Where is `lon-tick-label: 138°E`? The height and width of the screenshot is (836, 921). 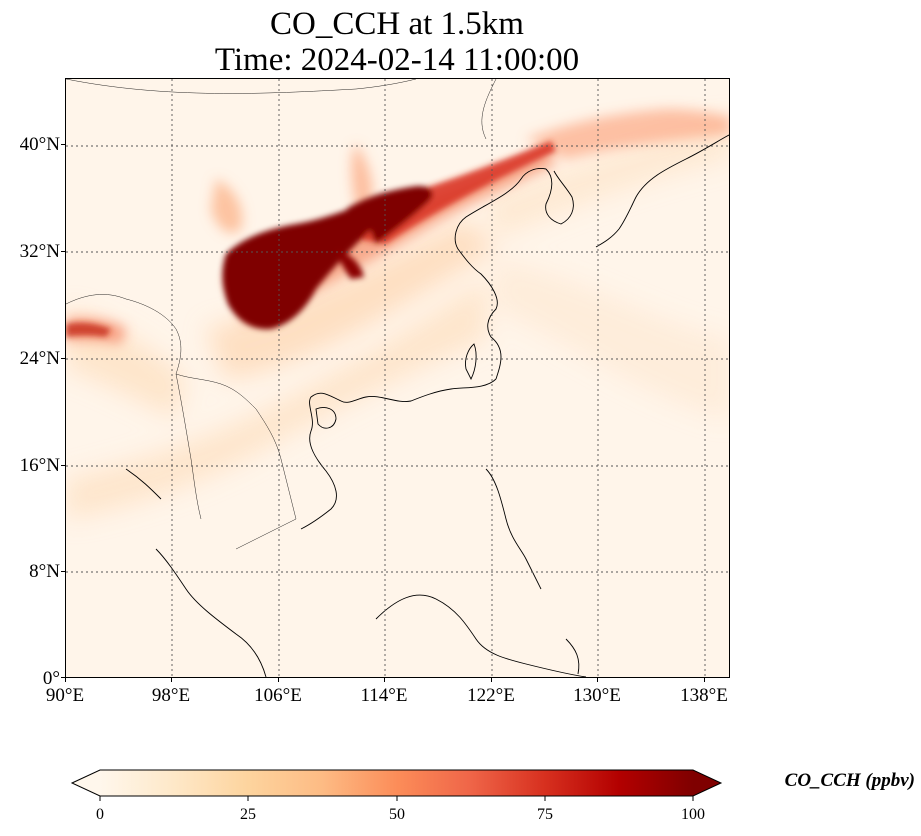 lon-tick-label: 138°E is located at coordinates (704, 695).